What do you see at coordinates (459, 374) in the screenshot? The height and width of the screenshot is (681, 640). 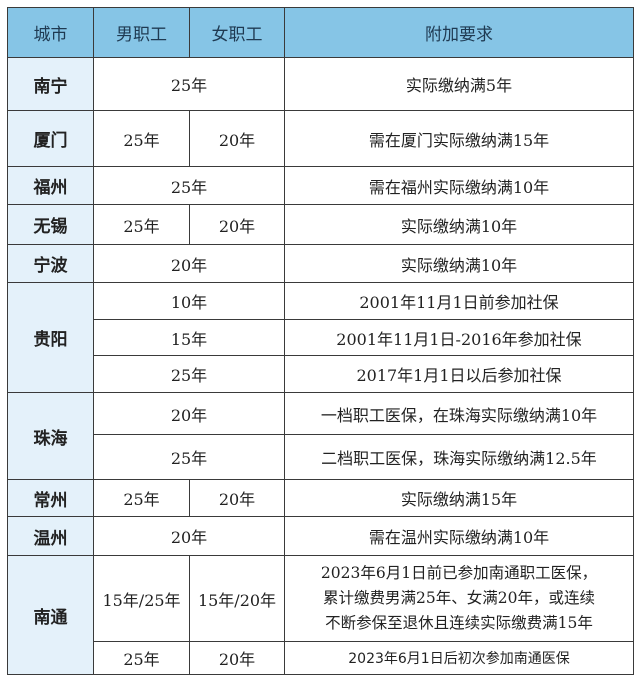 I see `extra-cell: 2017年1月1日以后参加社保` at bounding box center [459, 374].